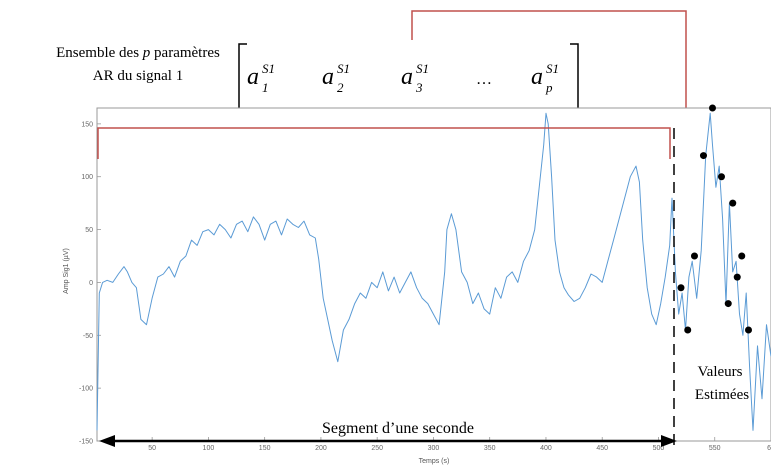  What do you see at coordinates (86, 389) in the screenshot?
I see `y-tick-label: -100` at bounding box center [86, 389].